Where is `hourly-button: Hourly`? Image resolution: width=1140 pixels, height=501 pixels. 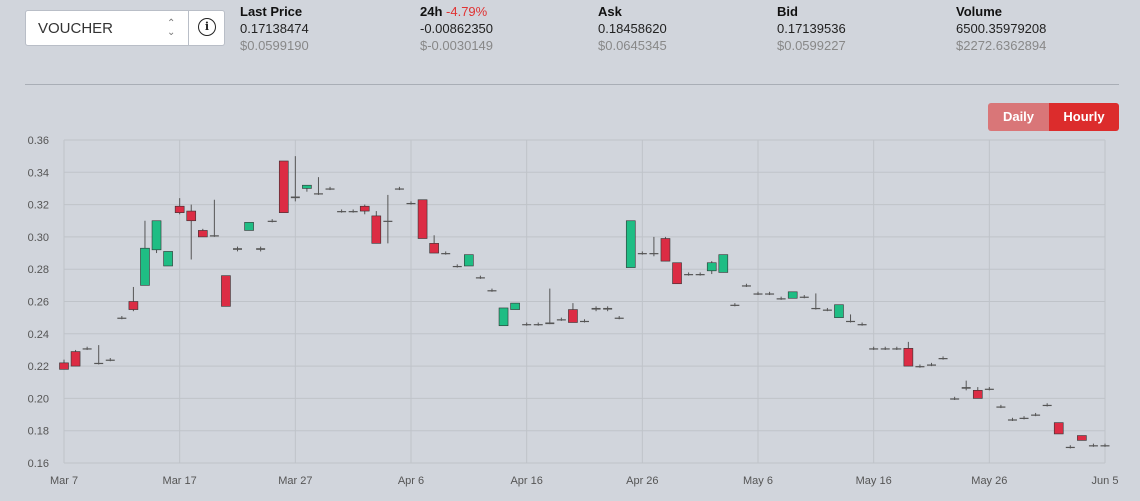 hourly-button: Hourly is located at coordinates (1084, 117).